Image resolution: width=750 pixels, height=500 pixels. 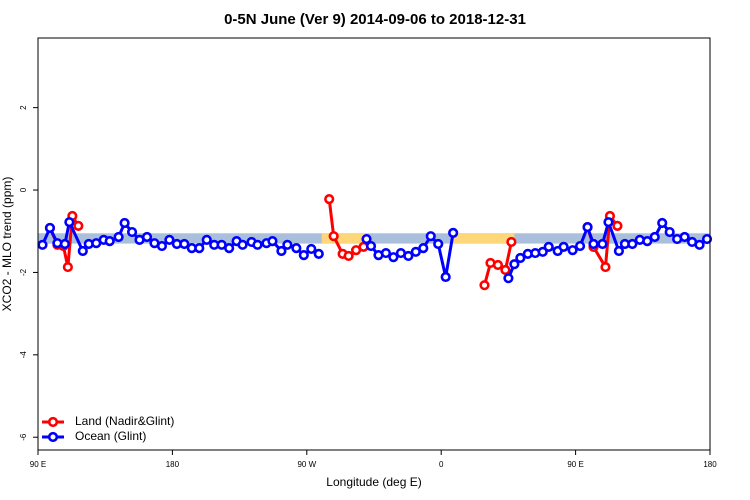 I want to click on y-axis-label: XCO2 - MLO trend (ppm), so click(x=7, y=244).